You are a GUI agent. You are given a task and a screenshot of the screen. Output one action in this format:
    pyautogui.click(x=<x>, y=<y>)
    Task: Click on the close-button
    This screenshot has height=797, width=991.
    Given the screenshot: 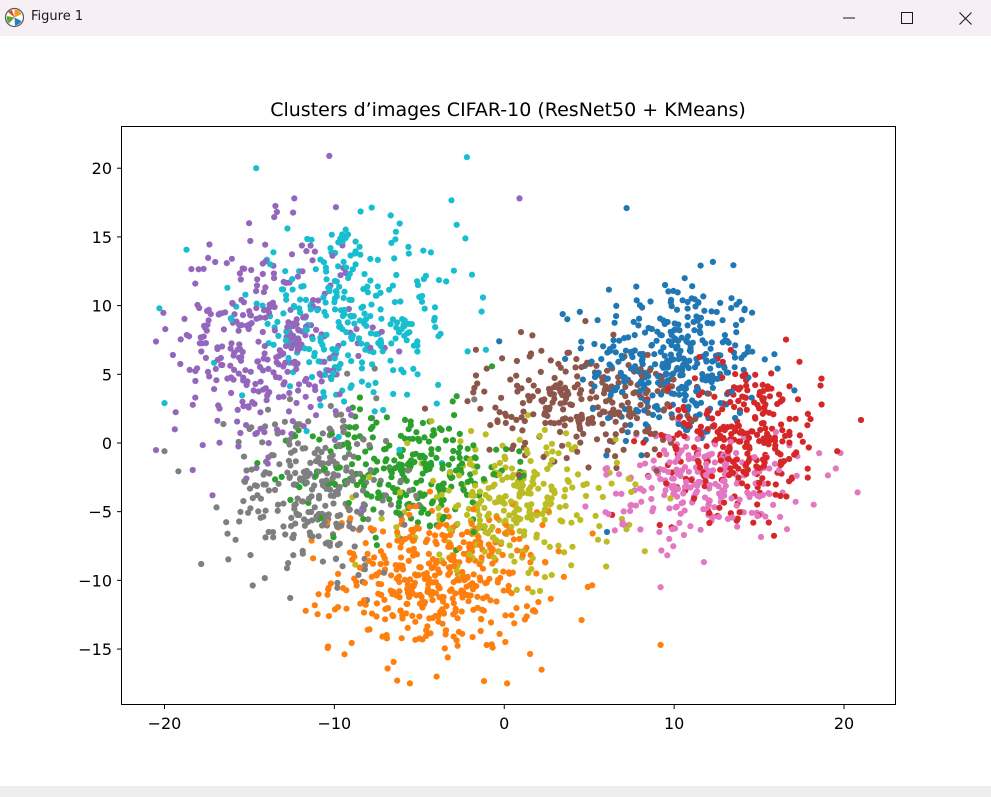 What is the action you would take?
    pyautogui.click(x=963, y=18)
    